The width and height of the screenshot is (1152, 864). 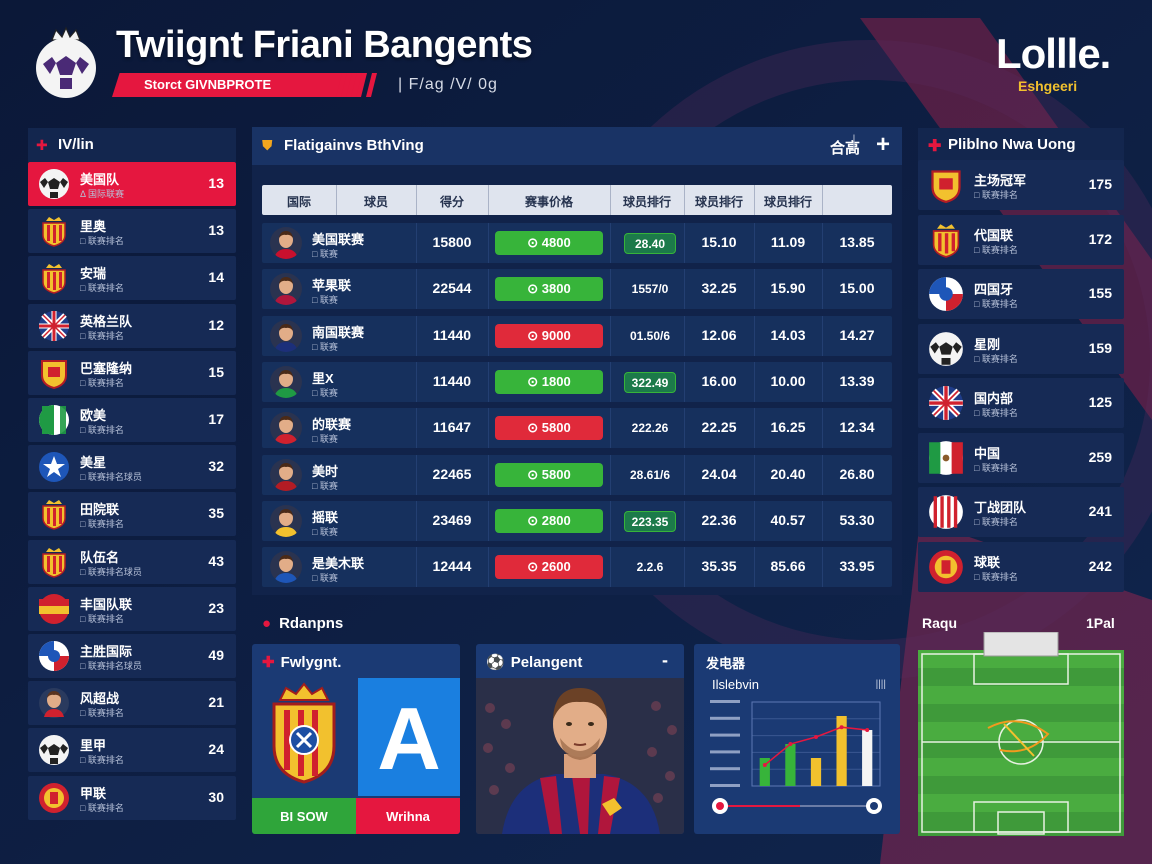 I want to click on team-value: 125, so click(x=1100, y=402).